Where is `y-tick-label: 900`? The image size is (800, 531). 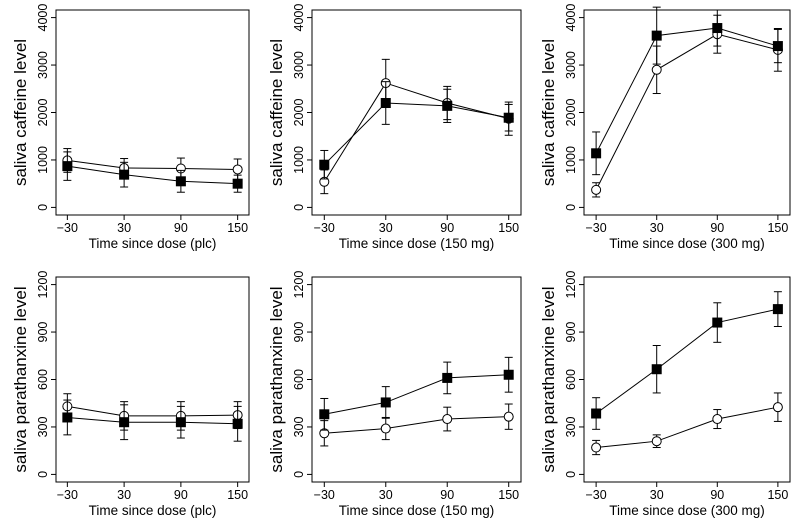
y-tick-label: 900 is located at coordinates (299, 332).